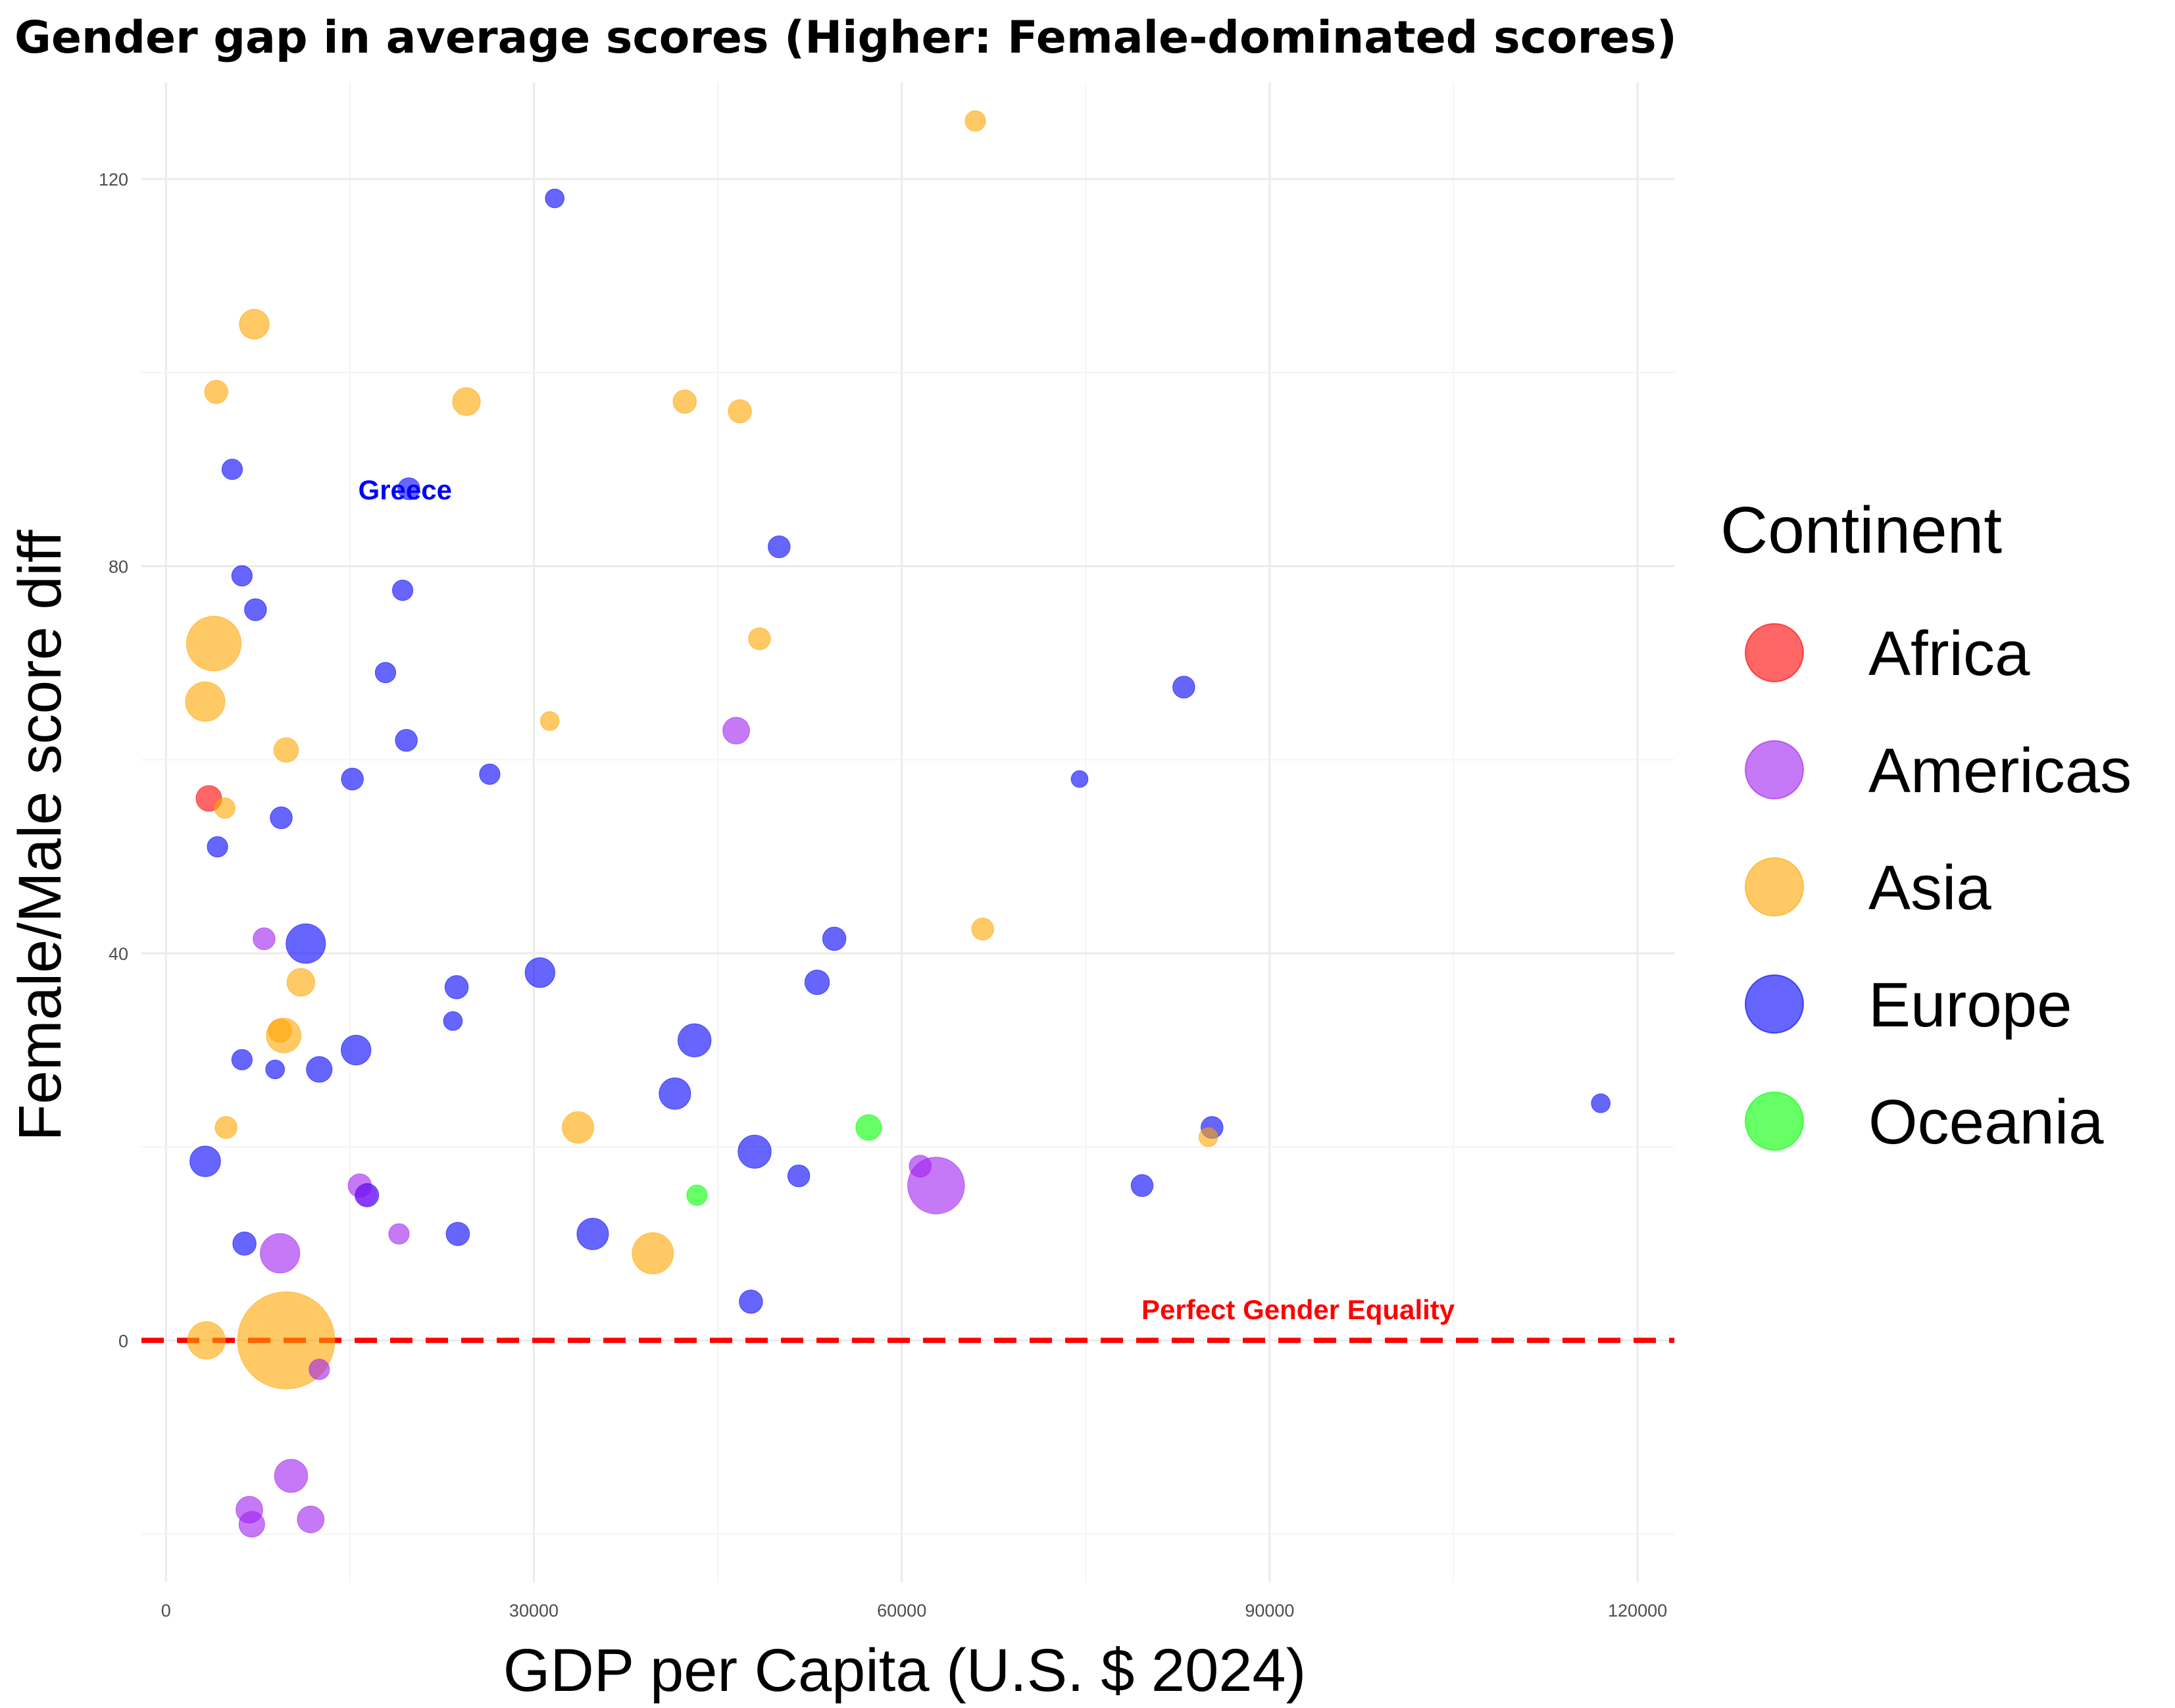 This screenshot has width=2175, height=1708. Describe the element at coordinates (123, 1341) in the screenshot. I see `y-tick-label: 0` at that location.